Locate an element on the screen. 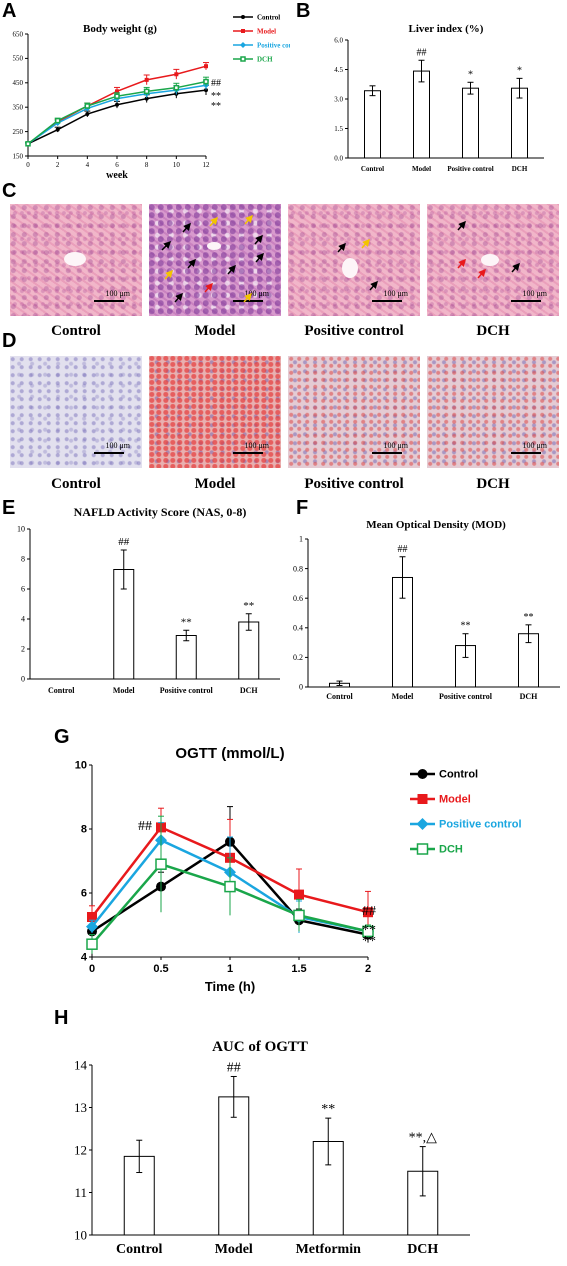  y-tick-label: 6.0 is located at coordinates (338, 40).